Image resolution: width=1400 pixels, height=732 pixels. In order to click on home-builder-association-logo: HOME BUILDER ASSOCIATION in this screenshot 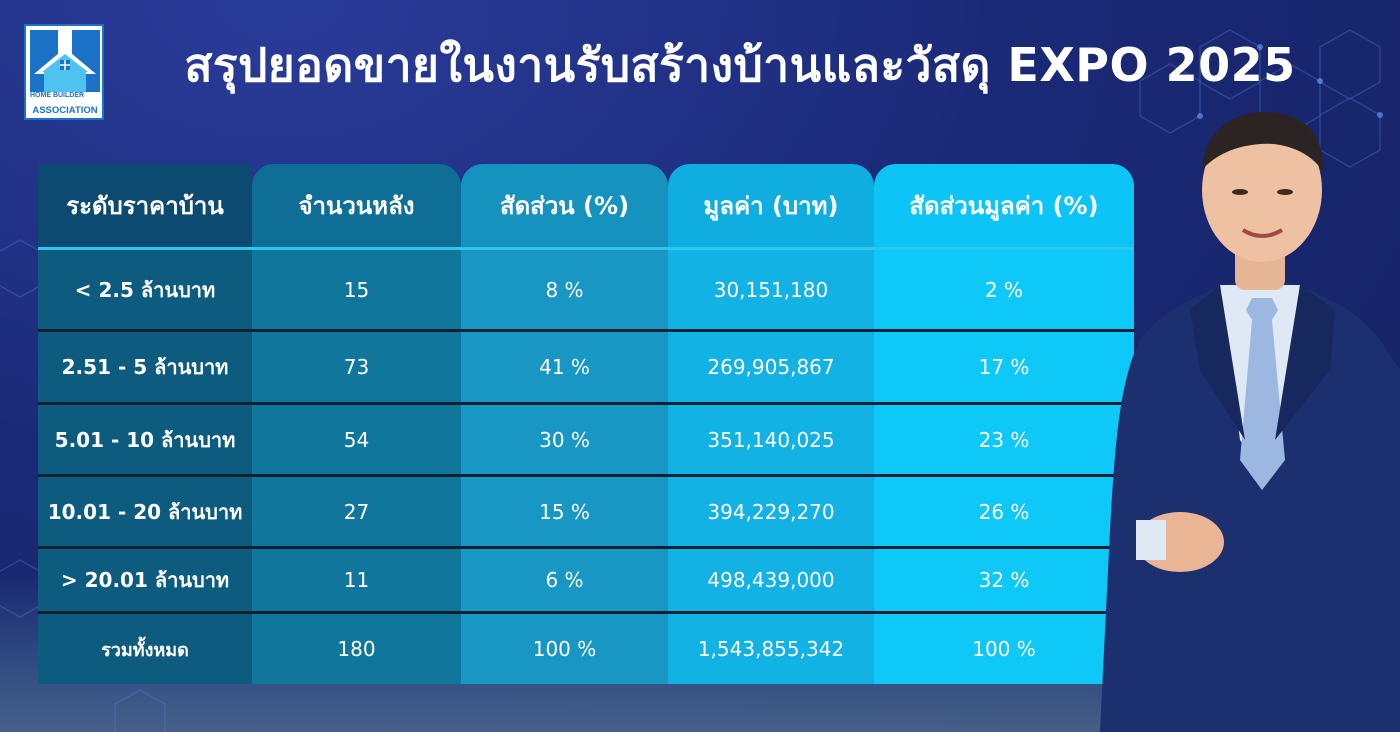, I will do `click(64, 72)`.